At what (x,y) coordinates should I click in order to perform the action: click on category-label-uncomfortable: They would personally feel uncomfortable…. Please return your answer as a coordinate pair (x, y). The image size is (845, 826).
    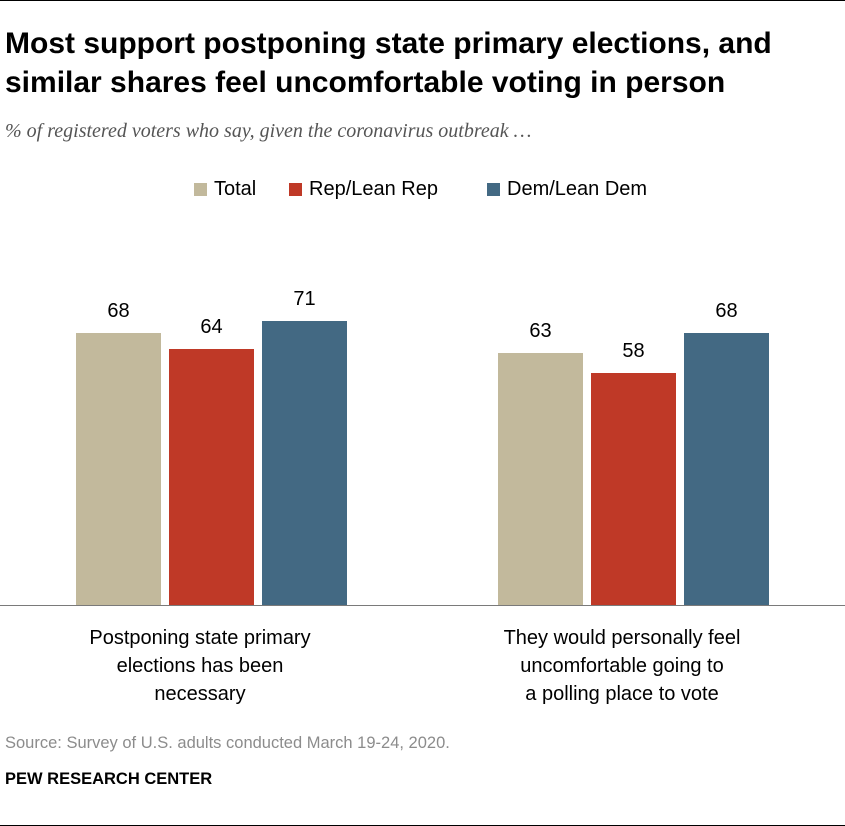
    Looking at the image, I should click on (622, 666).